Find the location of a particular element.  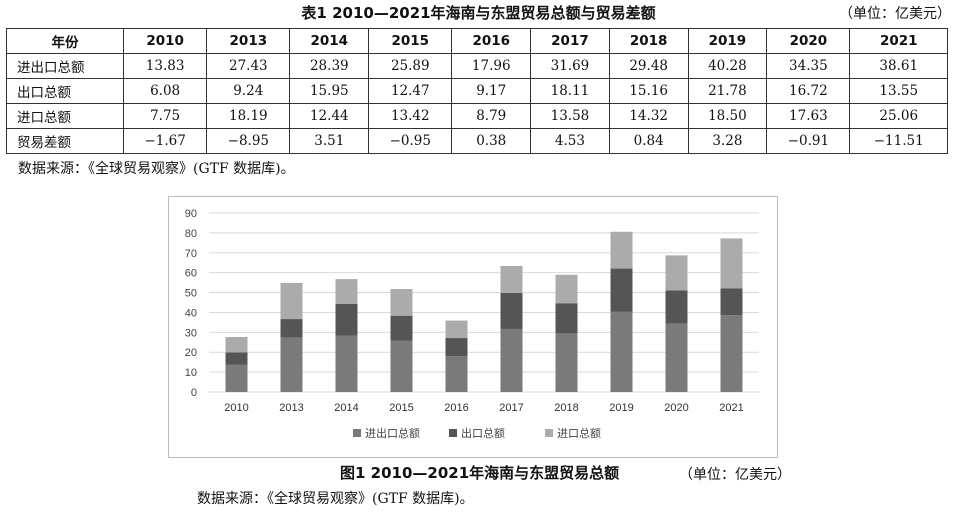

table-cell: 8.79 is located at coordinates (491, 116).